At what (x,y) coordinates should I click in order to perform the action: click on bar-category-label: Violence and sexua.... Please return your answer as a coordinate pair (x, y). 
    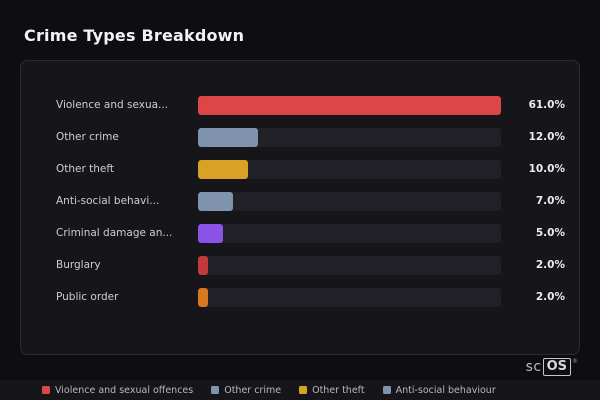
    Looking at the image, I should click on (112, 105).